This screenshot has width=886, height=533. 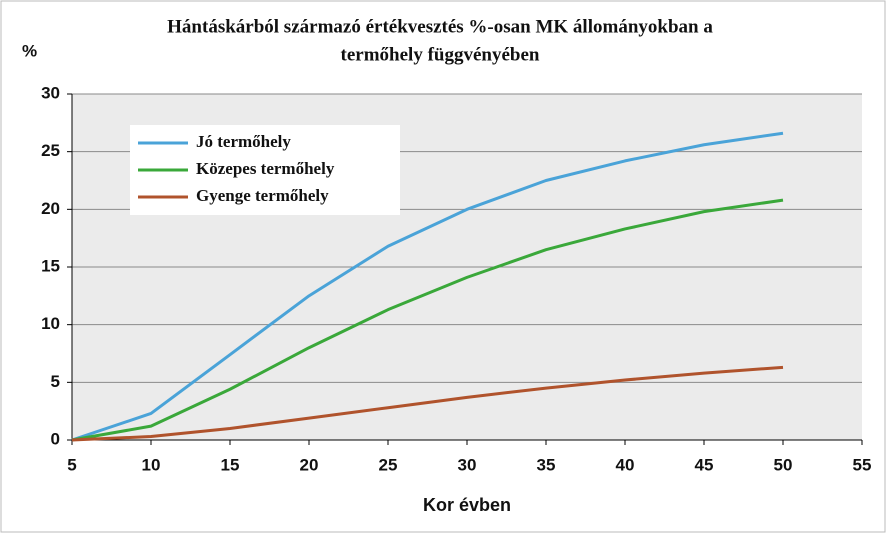 I want to click on y-tick-label: 30, so click(x=50, y=92).